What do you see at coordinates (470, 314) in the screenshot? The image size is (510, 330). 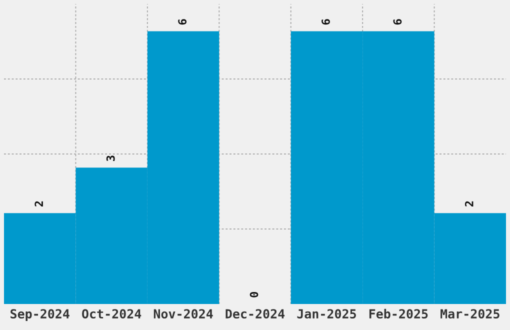 I see `x-tick-label: Mar-2025` at bounding box center [470, 314].